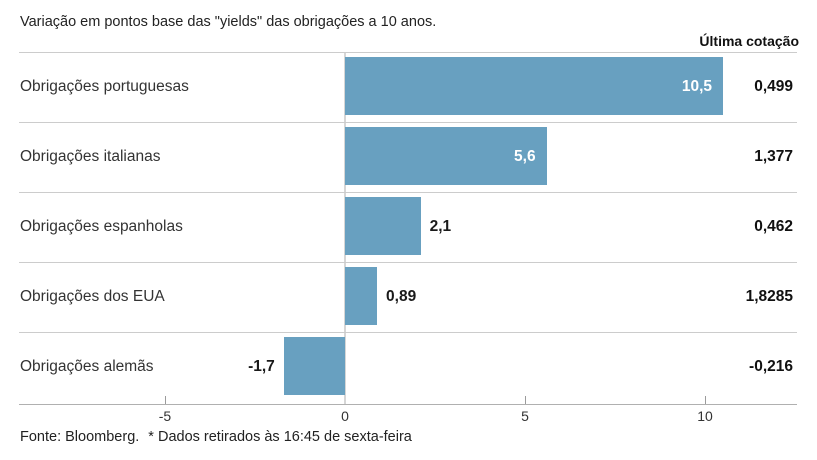  I want to click on last-quote-column-header: Última cotação, so click(749, 41).